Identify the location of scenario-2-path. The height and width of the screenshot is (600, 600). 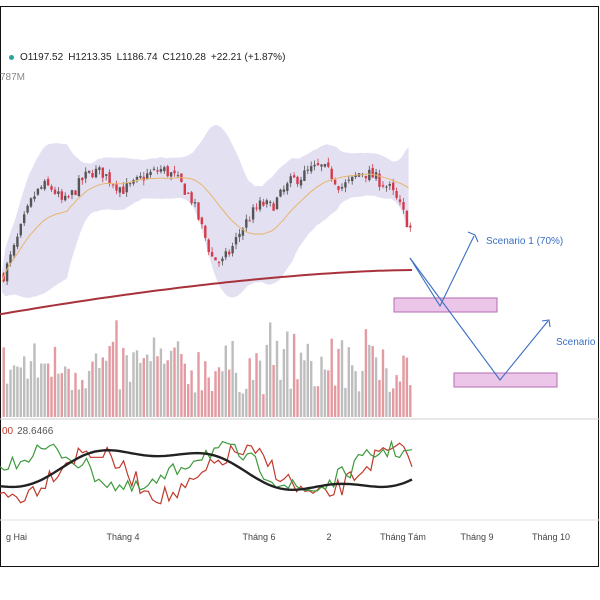
(479, 319).